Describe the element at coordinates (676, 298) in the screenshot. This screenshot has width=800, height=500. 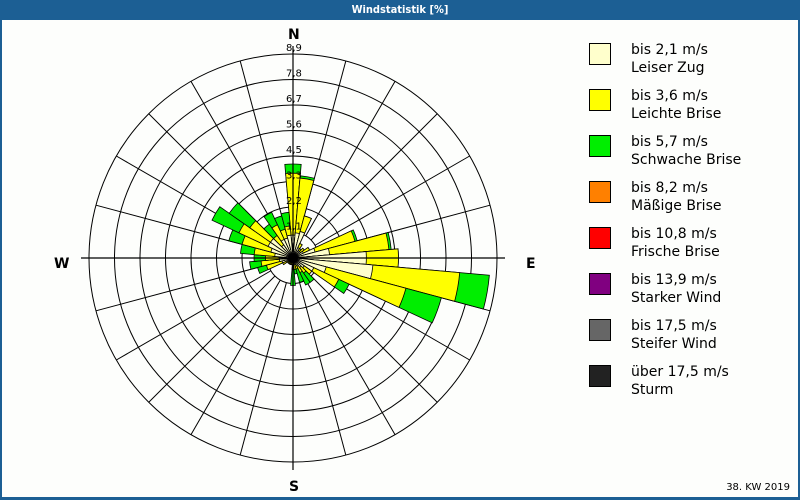
I see `legend-label: Starker Wind` at that location.